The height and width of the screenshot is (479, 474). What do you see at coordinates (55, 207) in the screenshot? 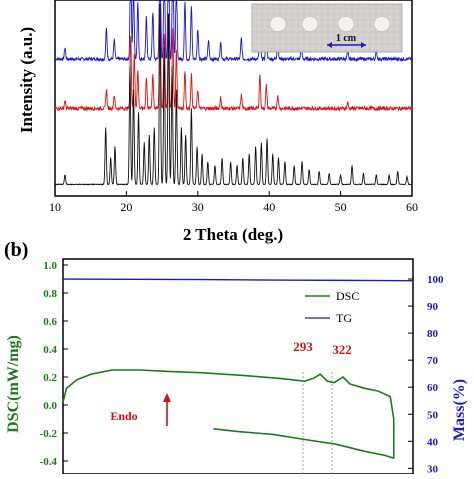
I see `panel-a-x-tick-label: 10` at bounding box center [55, 207].